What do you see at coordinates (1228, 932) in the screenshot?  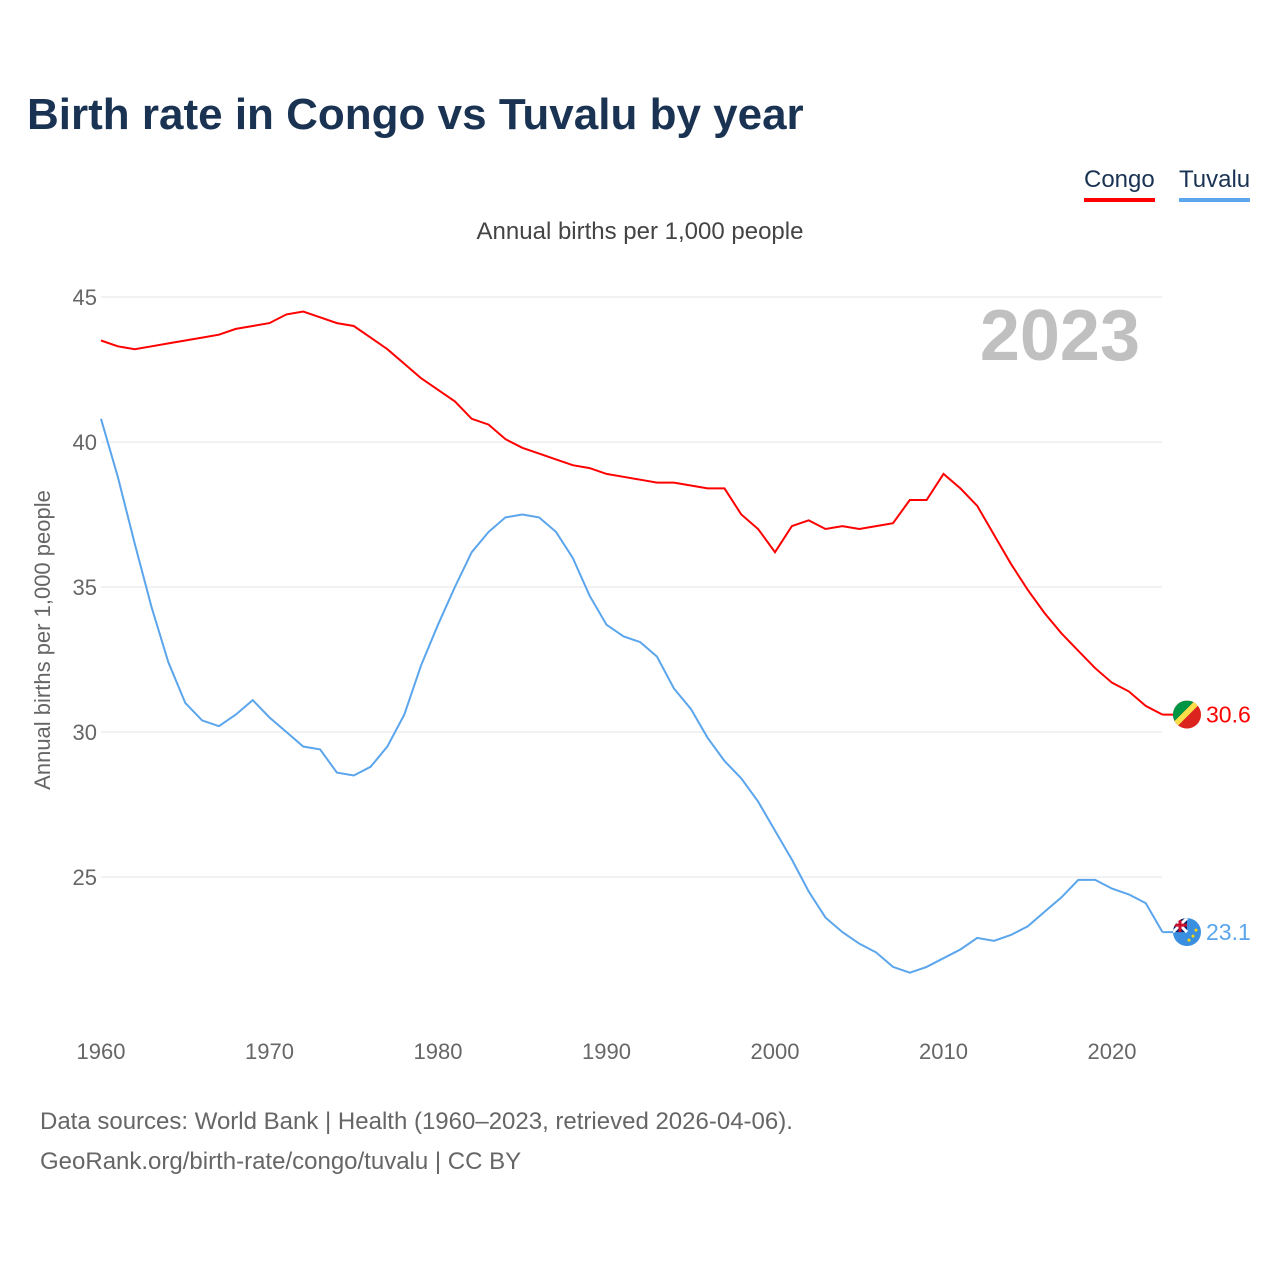 I see `end-value-label-tuvalu: 23.1` at bounding box center [1228, 932].